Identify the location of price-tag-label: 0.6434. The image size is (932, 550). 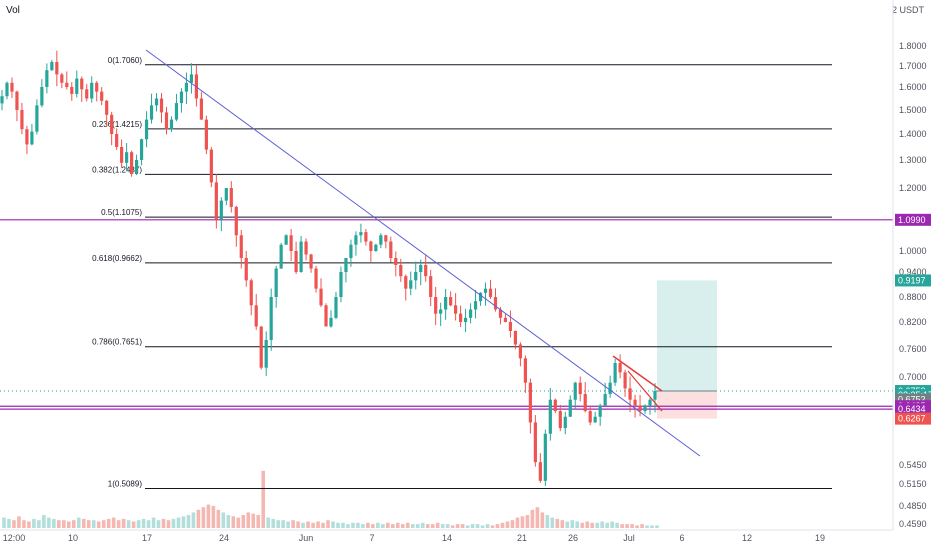
(912, 409).